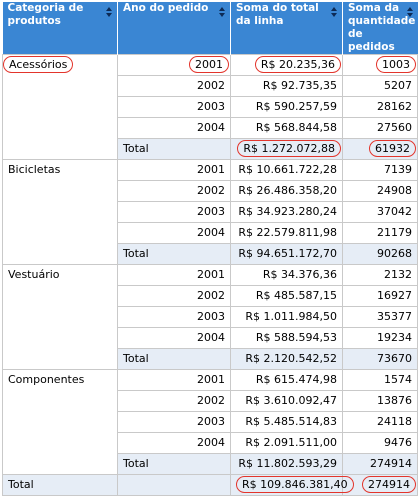  I want to click on line-total-cell: R$ 22.579.811,98, so click(286, 233).